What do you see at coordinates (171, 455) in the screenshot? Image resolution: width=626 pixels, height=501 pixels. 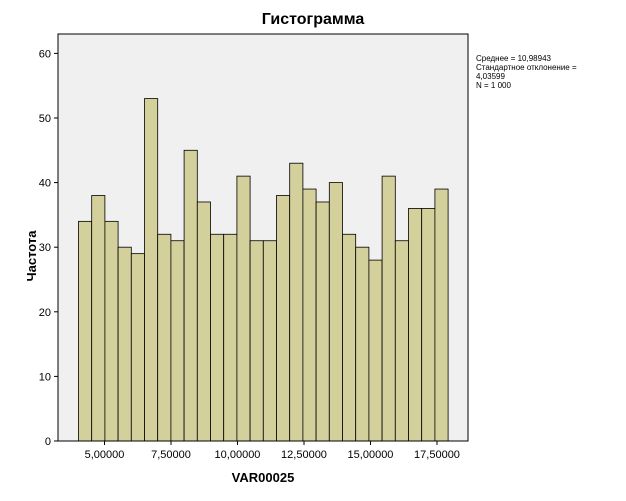 I see `x-tick-label: 7,50000` at bounding box center [171, 455].